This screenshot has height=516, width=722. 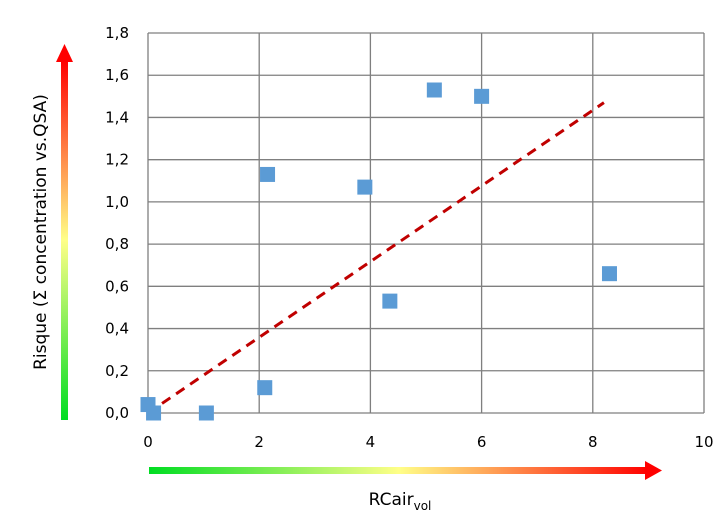 What do you see at coordinates (64, 232) in the screenshot?
I see `y-gradient-arrow` at bounding box center [64, 232].